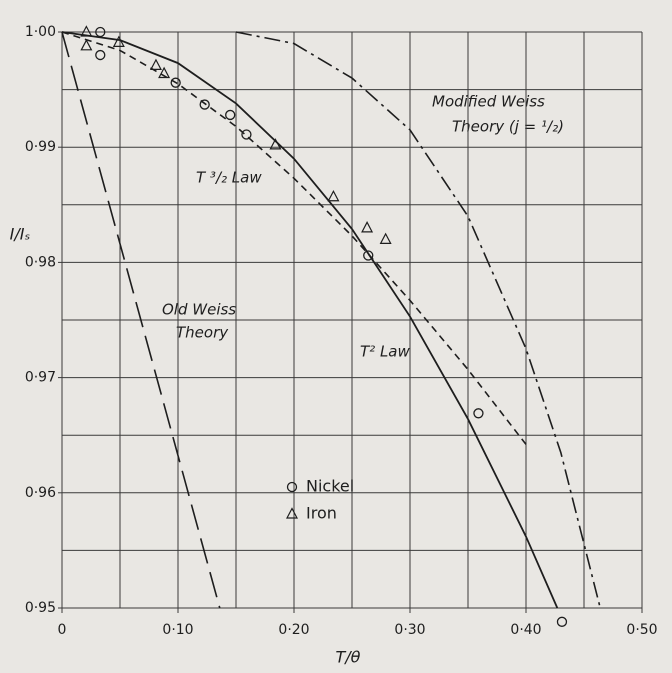  I want to click on annotation: Old Weiss, so click(199, 310).